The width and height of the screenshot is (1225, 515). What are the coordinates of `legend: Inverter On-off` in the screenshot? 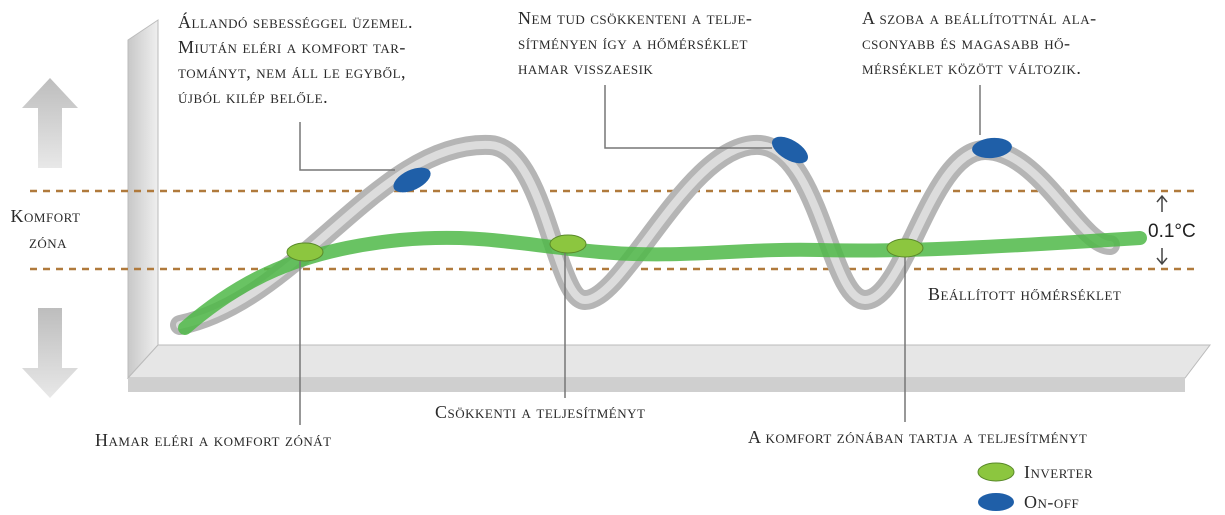 It's located at (1035, 487).